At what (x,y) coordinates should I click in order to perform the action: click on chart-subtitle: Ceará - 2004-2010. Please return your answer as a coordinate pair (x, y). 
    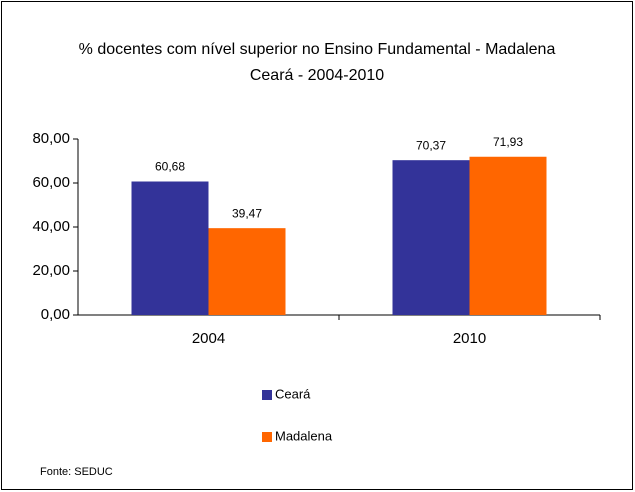
    Looking at the image, I should click on (317, 75).